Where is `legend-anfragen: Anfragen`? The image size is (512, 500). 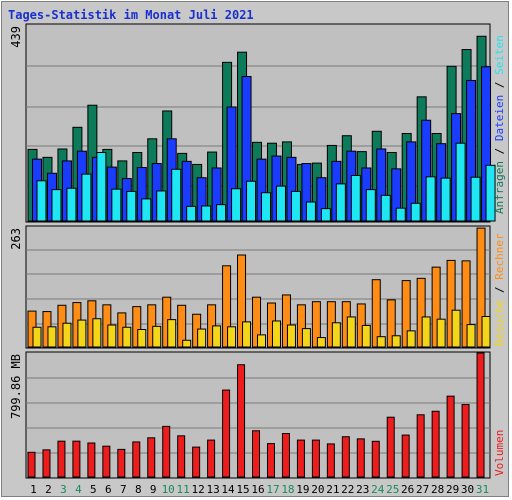
legend-anfragen: Anfragen is located at coordinates (499, 187).